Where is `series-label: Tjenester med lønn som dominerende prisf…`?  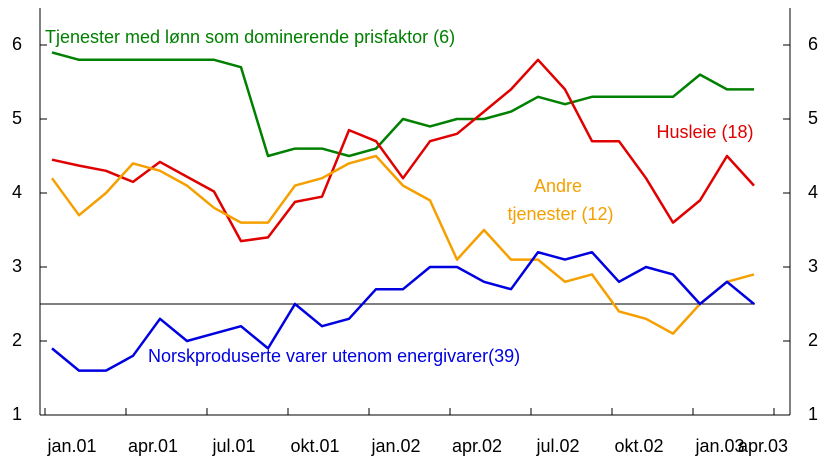 series-label: Tjenester med lønn som dominerende prisf… is located at coordinates (250, 37).